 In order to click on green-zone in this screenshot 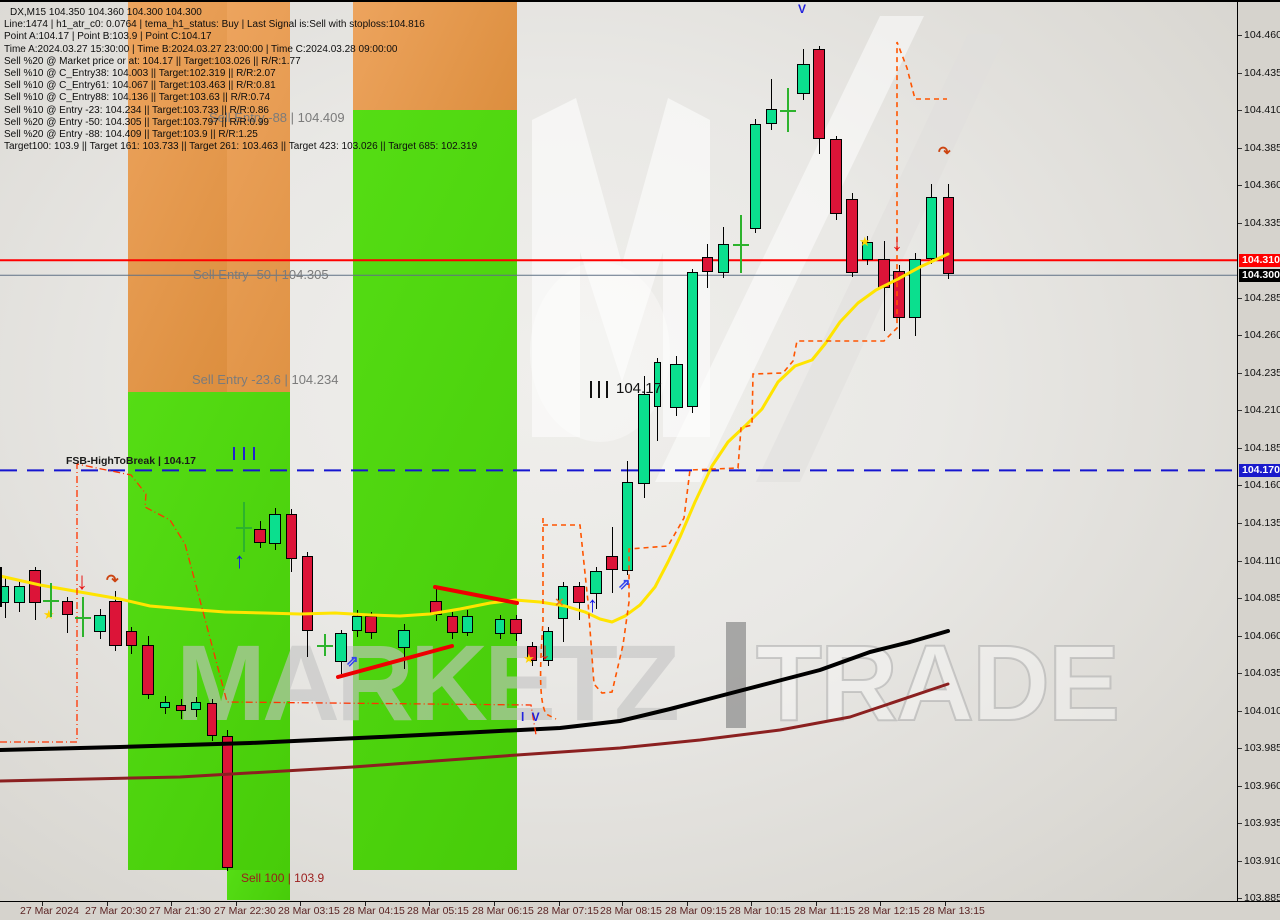, I will do `click(209, 631)`.